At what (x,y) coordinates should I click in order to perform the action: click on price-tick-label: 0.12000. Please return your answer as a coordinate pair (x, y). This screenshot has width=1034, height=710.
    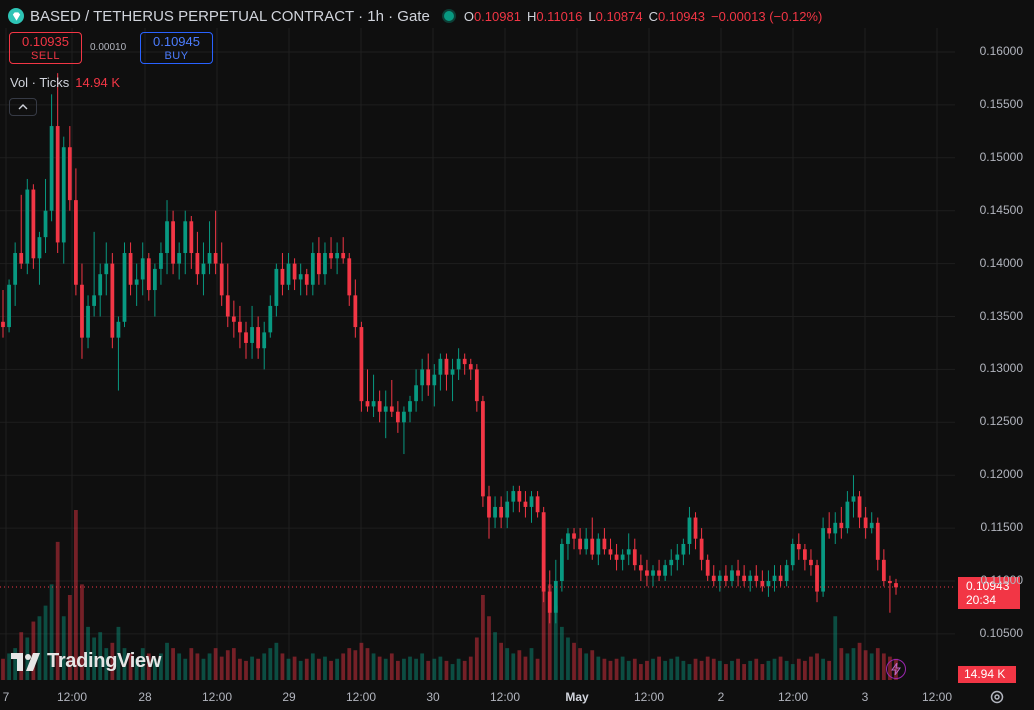
    Looking at the image, I should click on (1001, 474).